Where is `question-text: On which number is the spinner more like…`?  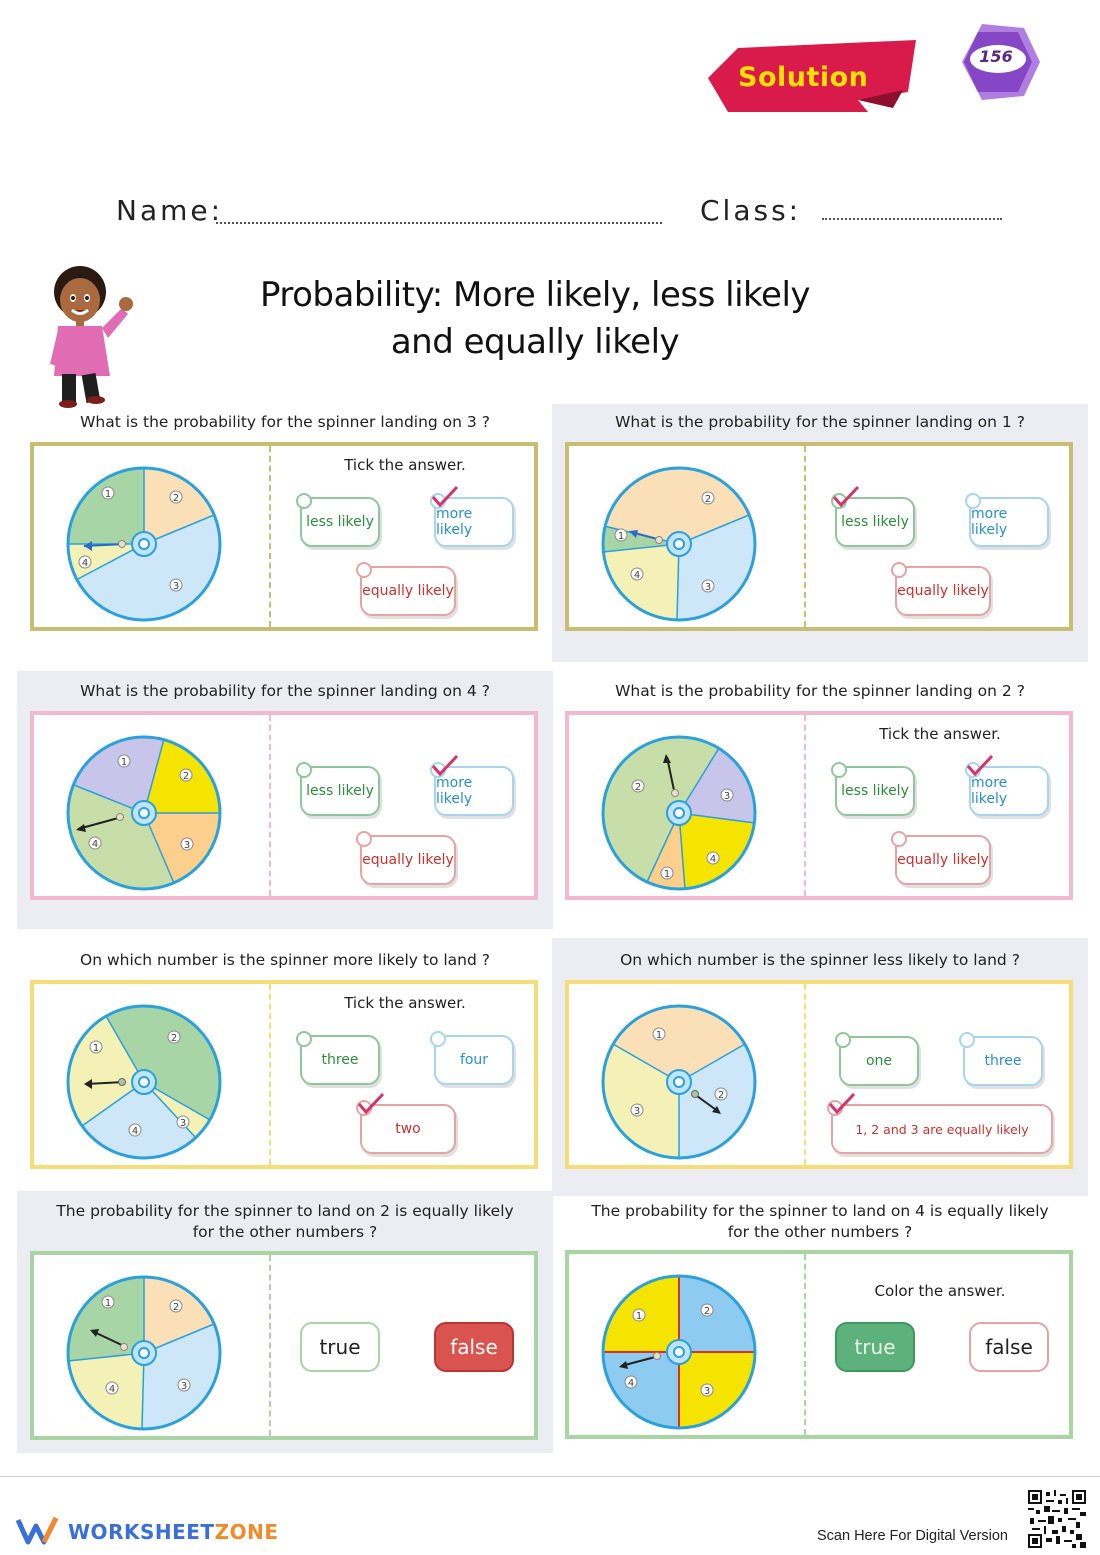
question-text: On which number is the spinner more like… is located at coordinates (285, 960).